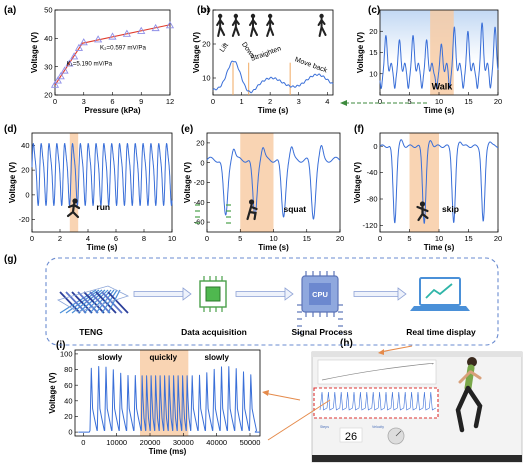 The height and width of the screenshot is (466, 528). I want to click on highlight-label: Walk, so click(443, 86).